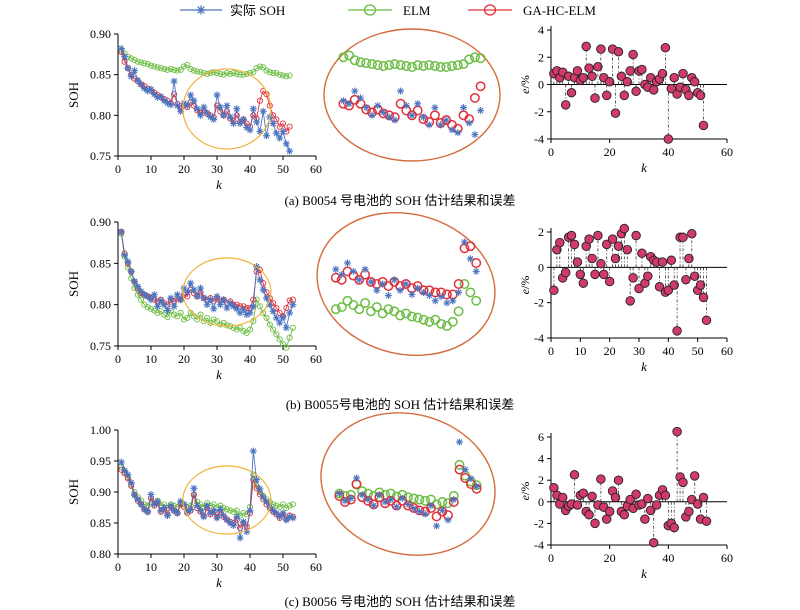  Describe the element at coordinates (205, 100) in the screenshot. I see `series-actual` at that location.